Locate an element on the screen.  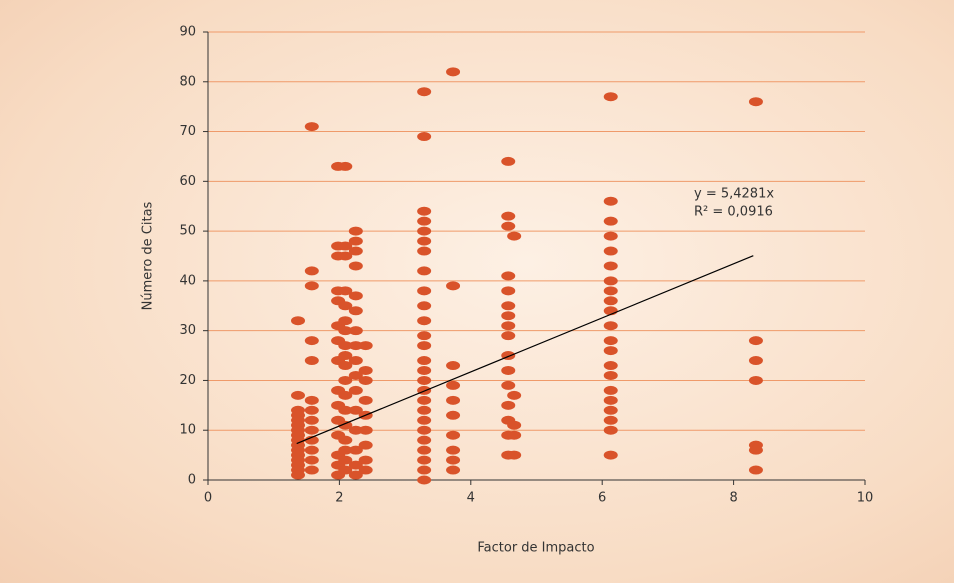
annotation: R² = 0,0916 is located at coordinates (733, 212).